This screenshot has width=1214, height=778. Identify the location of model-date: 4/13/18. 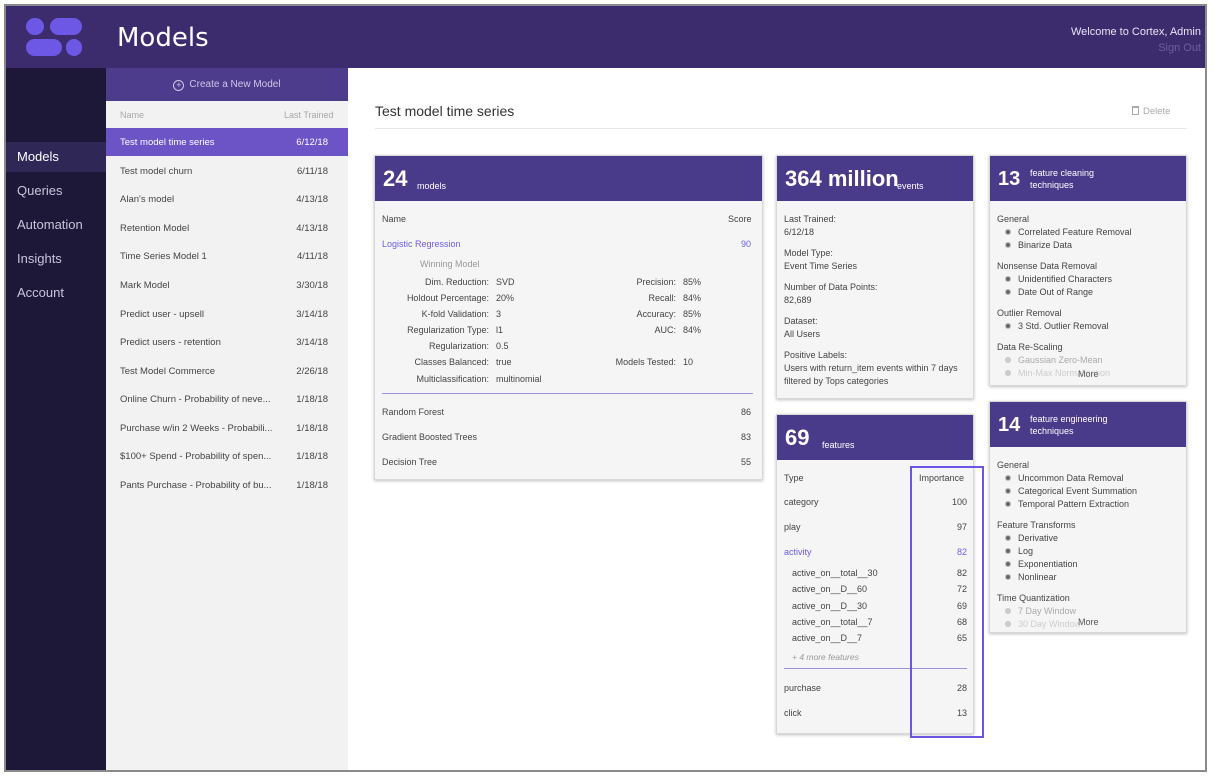
(312, 228).